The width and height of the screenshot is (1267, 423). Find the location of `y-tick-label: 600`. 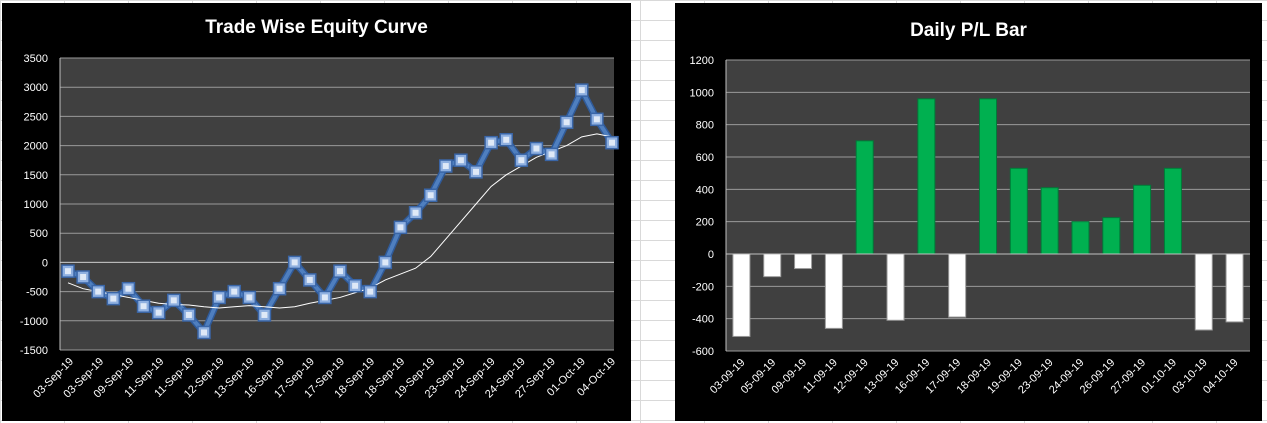

y-tick-label: 600 is located at coordinates (705, 158).